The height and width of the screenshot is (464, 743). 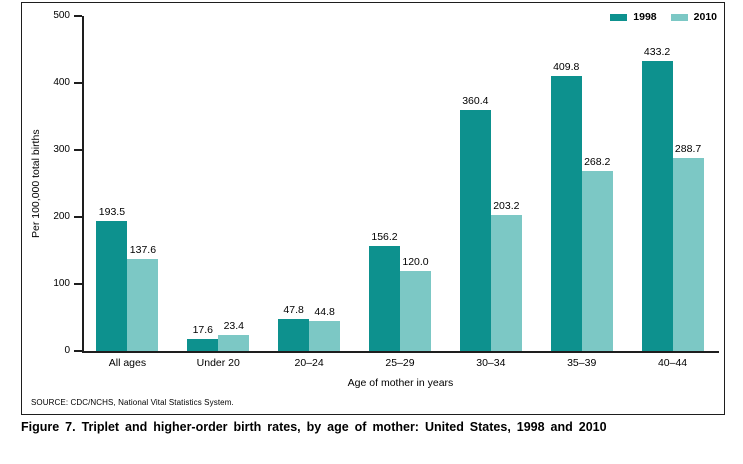 I want to click on value-label-1998: 17.6, so click(x=202, y=330).